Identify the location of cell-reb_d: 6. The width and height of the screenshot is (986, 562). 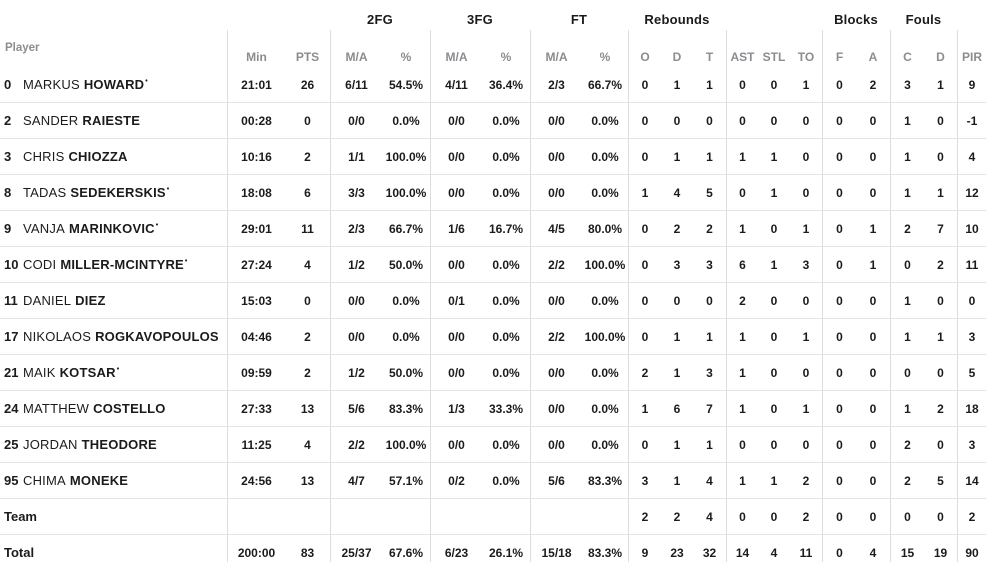
(677, 408).